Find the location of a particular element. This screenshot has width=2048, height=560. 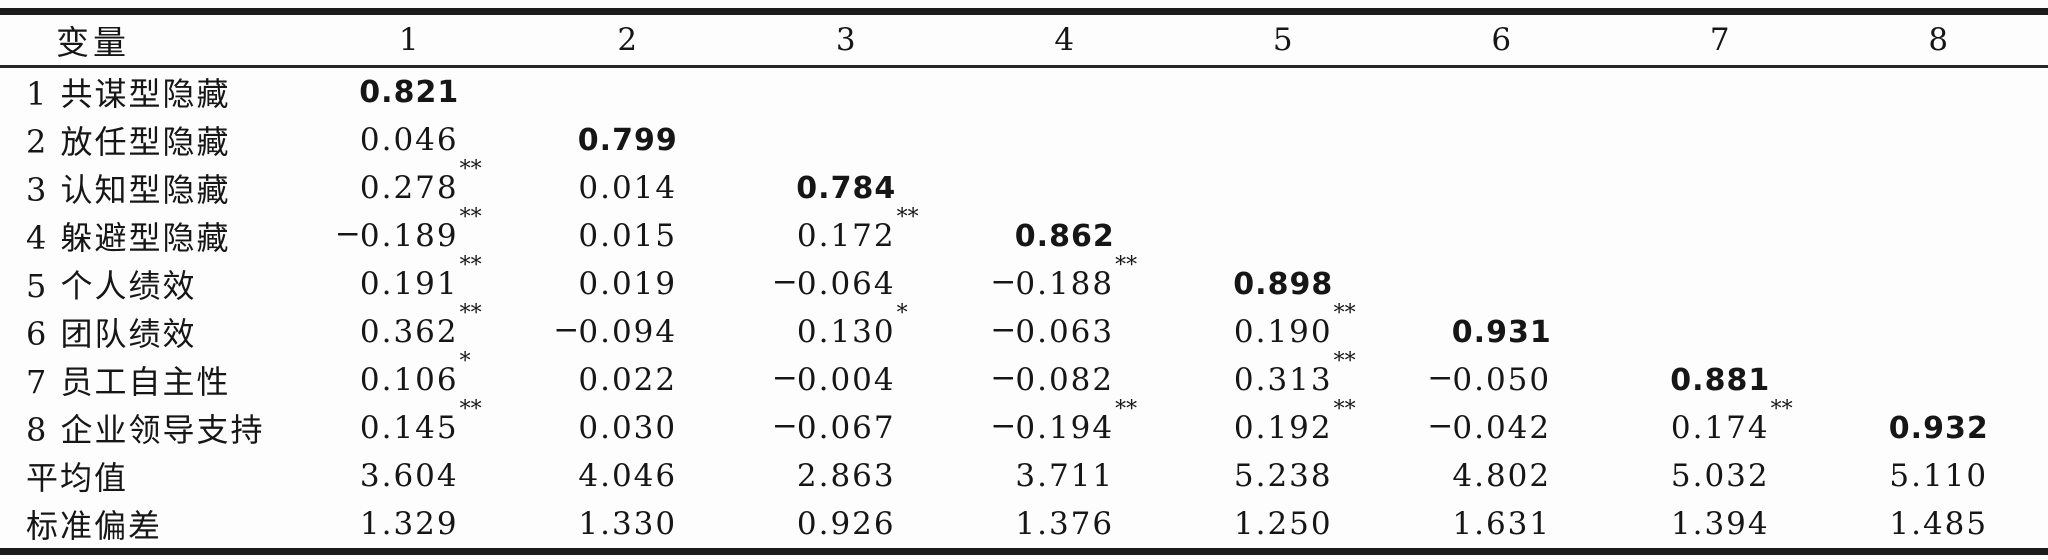

value-cell: −0.188 ** is located at coordinates (1065, 280).